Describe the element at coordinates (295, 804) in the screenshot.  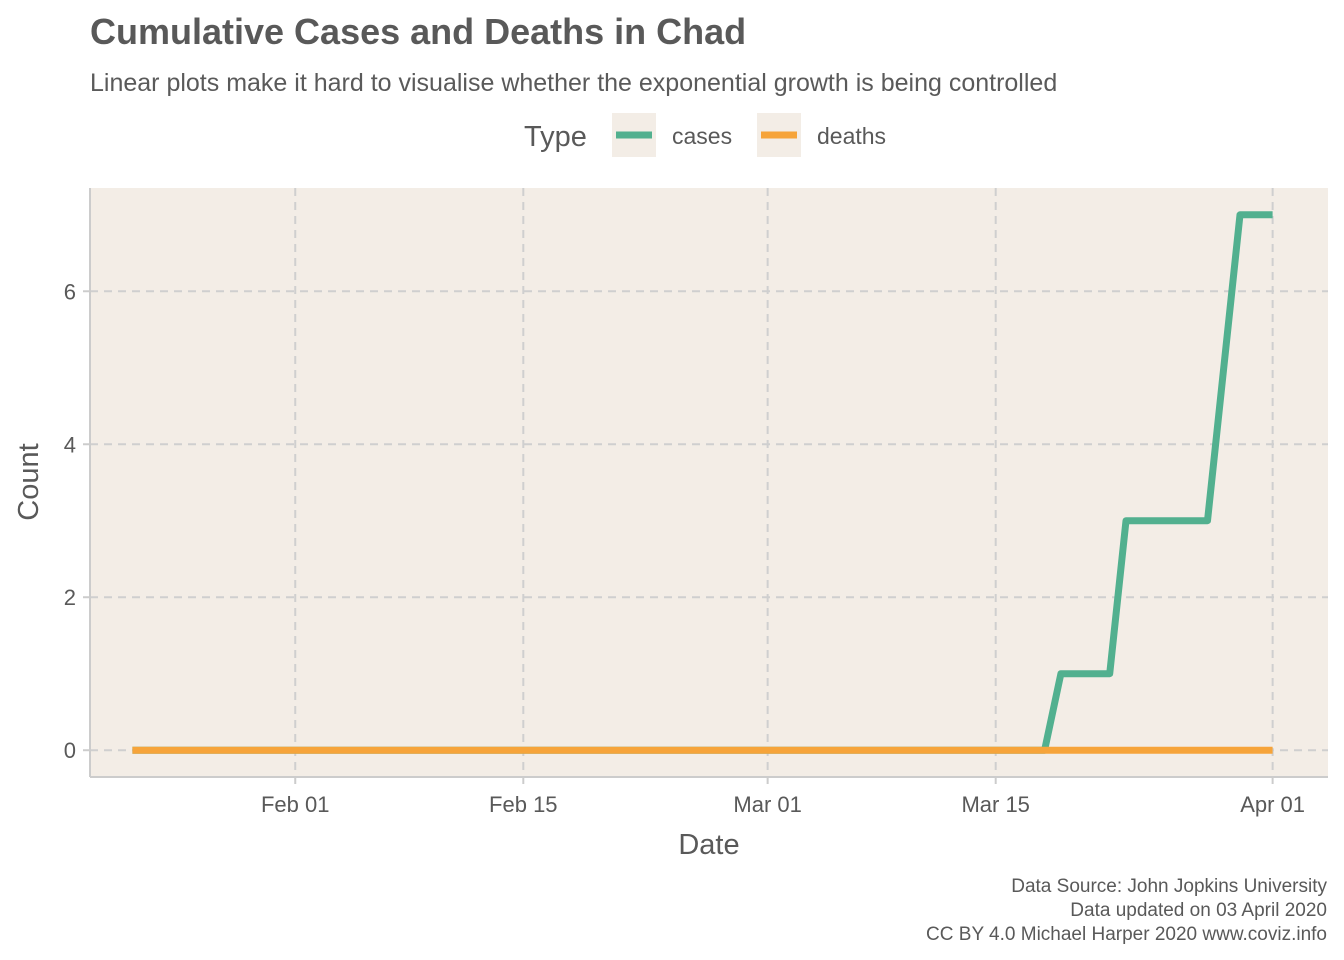
I see `x-tick-label-0: Feb 01` at that location.